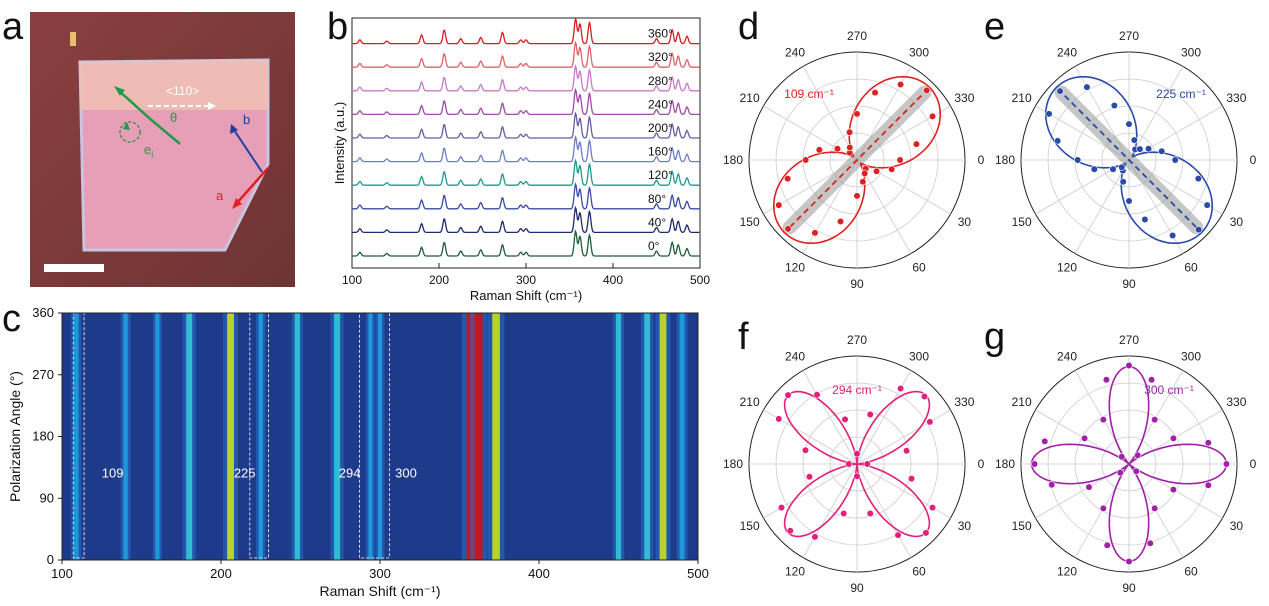 The height and width of the screenshot is (606, 1269). What do you see at coordinates (43, 374) in the screenshot?
I see `y-tick-label: 270` at bounding box center [43, 374].